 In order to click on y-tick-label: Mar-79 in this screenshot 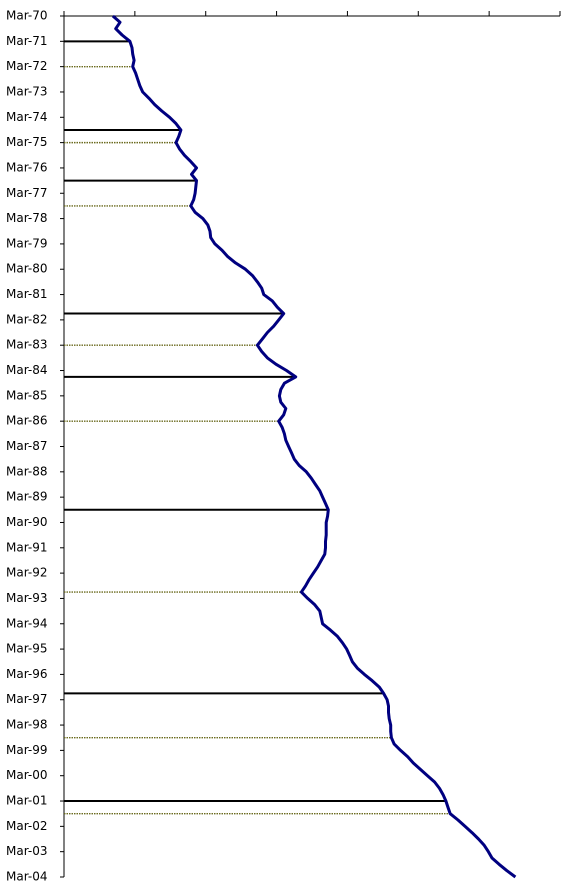, I will do `click(26, 243)`.